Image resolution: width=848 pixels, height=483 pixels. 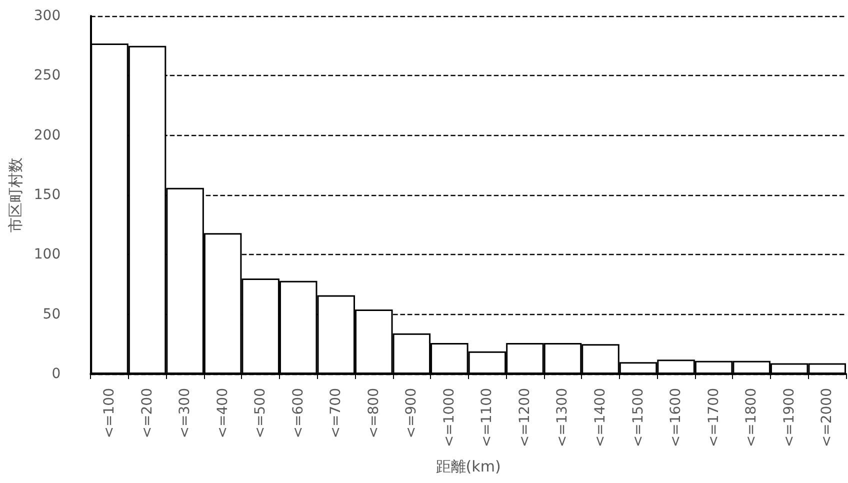 I want to click on y-tick-label: 200, so click(x=47, y=135).